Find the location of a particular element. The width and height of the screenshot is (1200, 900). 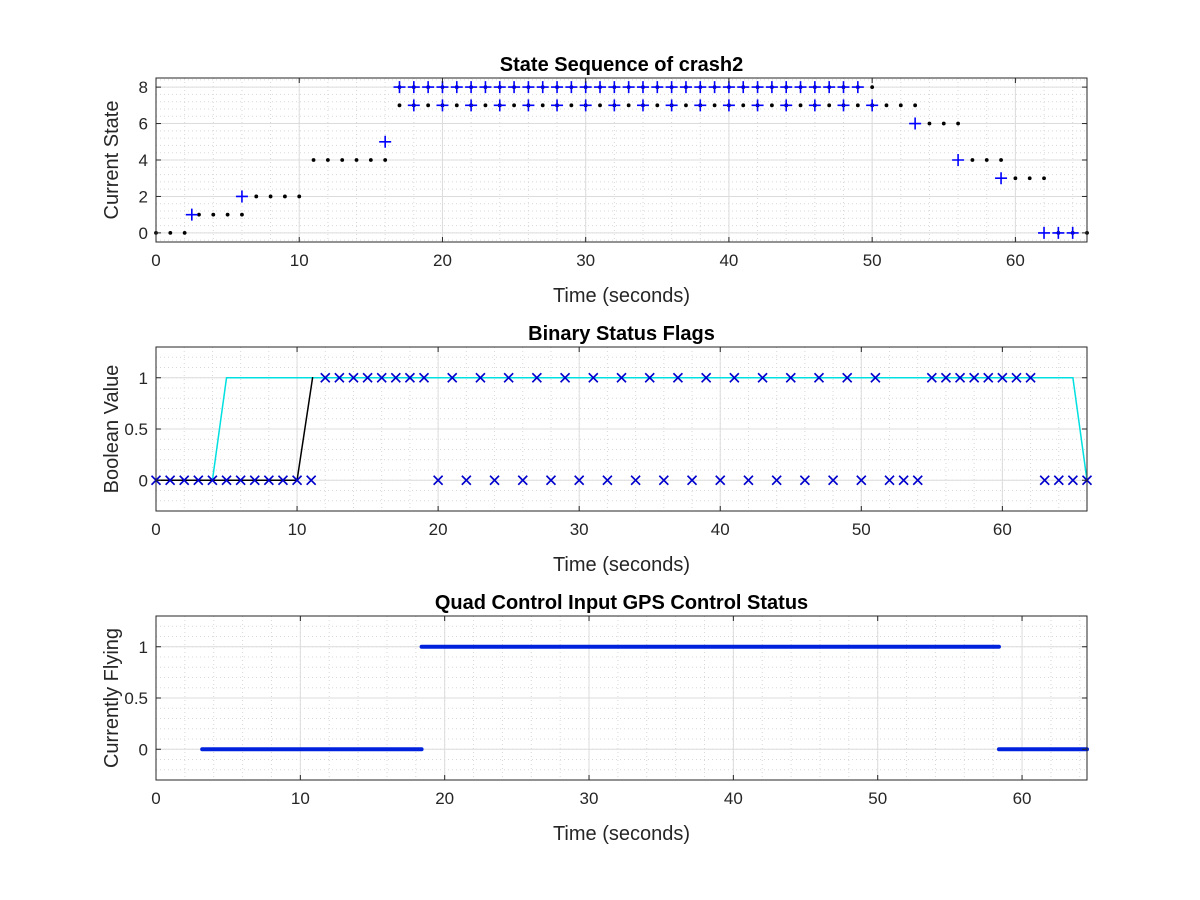

y-tick-label: 0 is located at coordinates (143, 480).